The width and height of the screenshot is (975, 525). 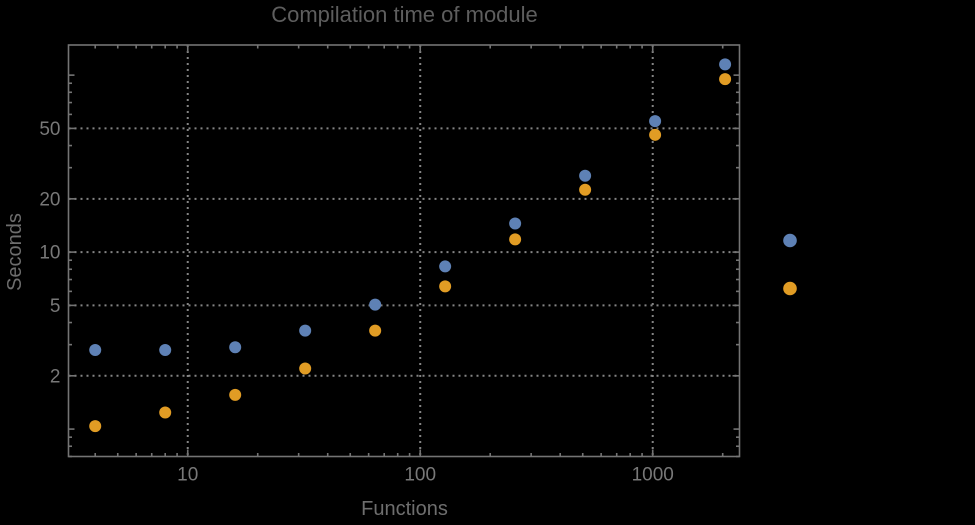 I want to click on y-tick-label-10: 10, so click(x=49, y=253).